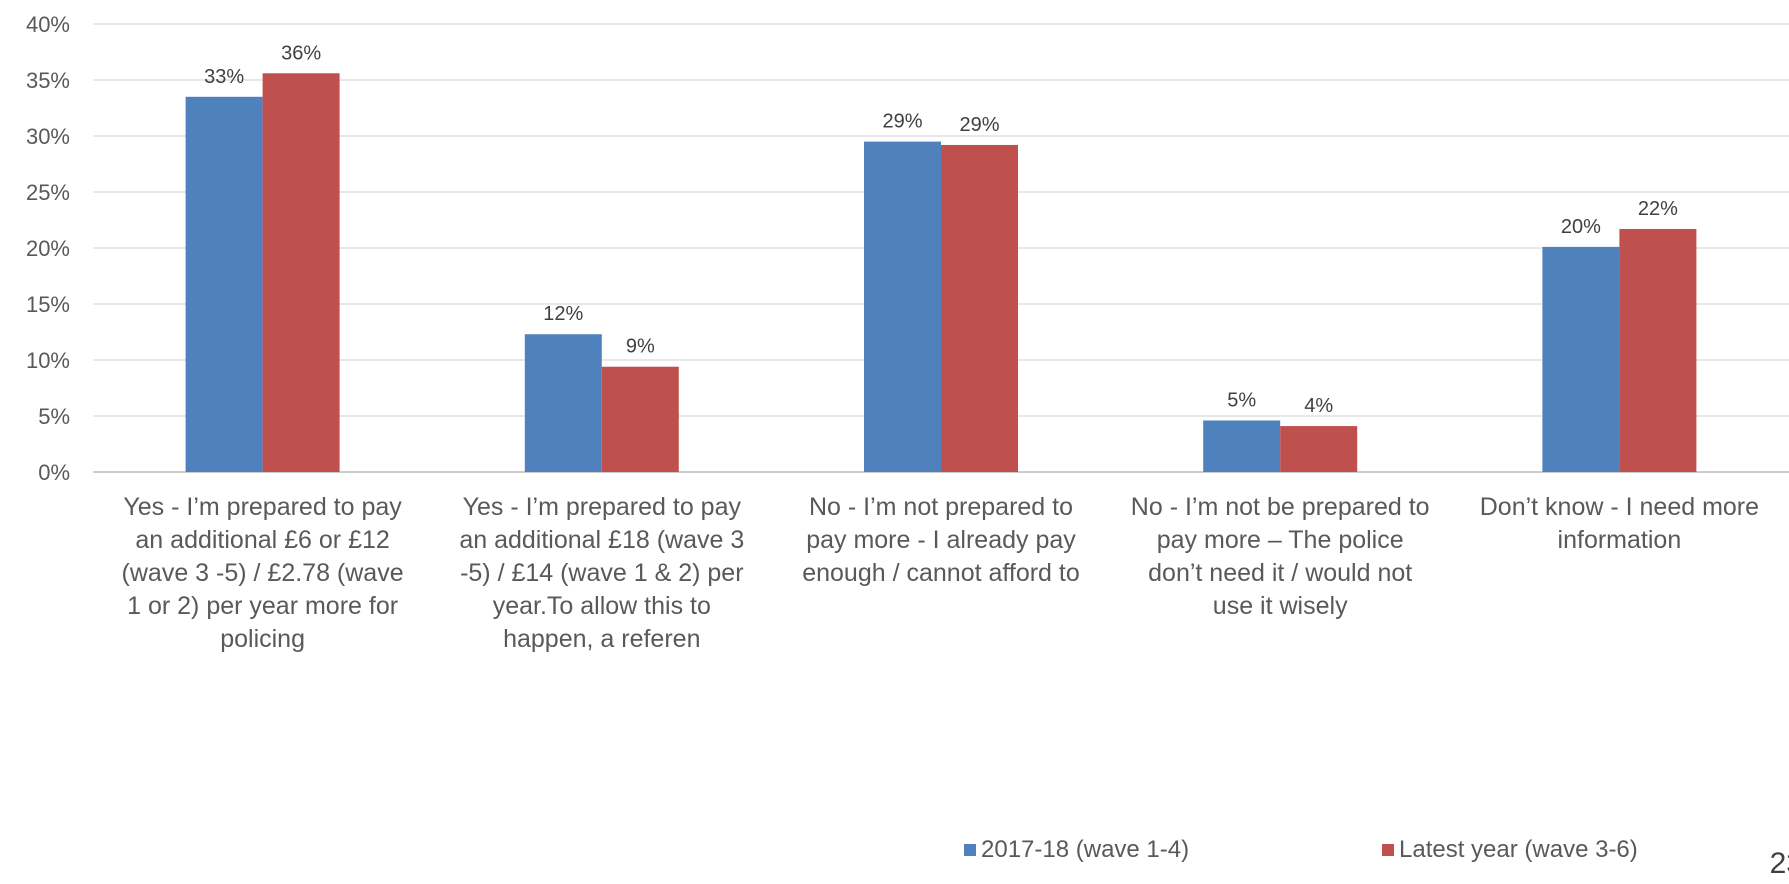 The image size is (1789, 884). I want to click on legend-item-series-1: 2017-18 (wave 1-4), so click(1076, 850).